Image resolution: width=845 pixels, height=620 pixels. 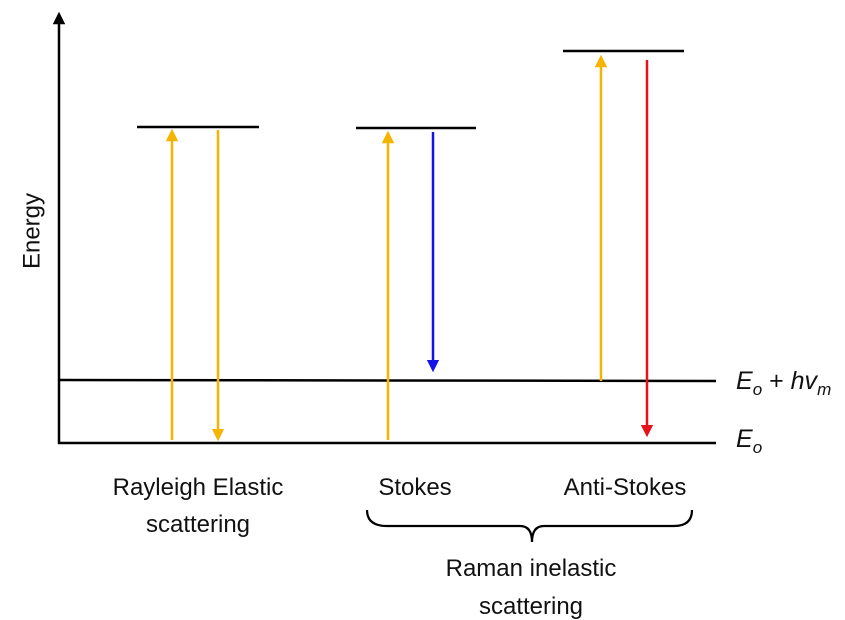 What do you see at coordinates (198, 487) in the screenshot?
I see `rayleigh-label-line1: Rayleigh Elastic` at bounding box center [198, 487].